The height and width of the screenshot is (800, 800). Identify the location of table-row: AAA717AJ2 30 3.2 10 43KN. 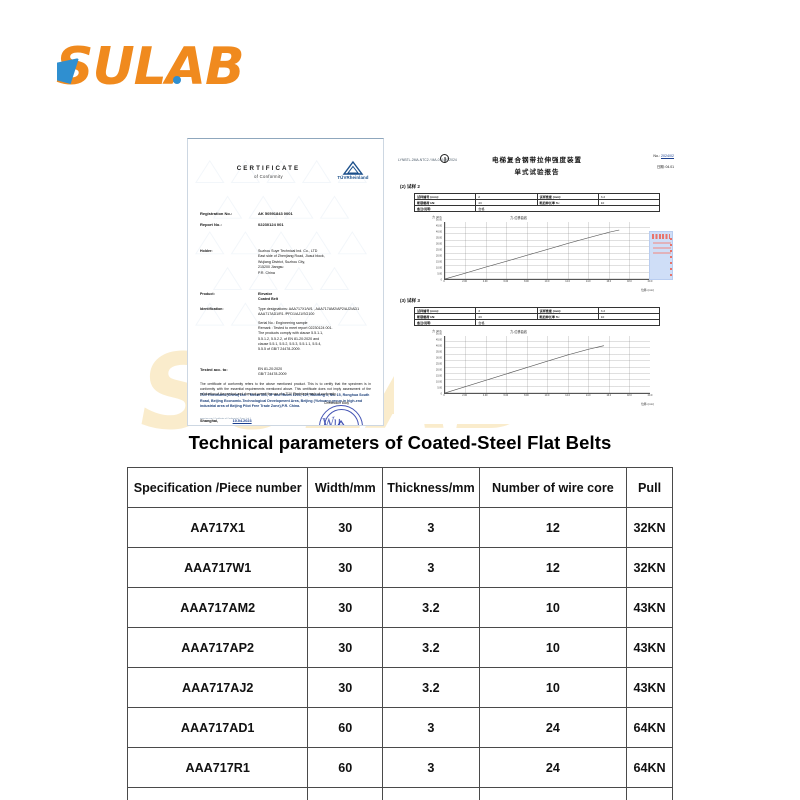
(399, 687).